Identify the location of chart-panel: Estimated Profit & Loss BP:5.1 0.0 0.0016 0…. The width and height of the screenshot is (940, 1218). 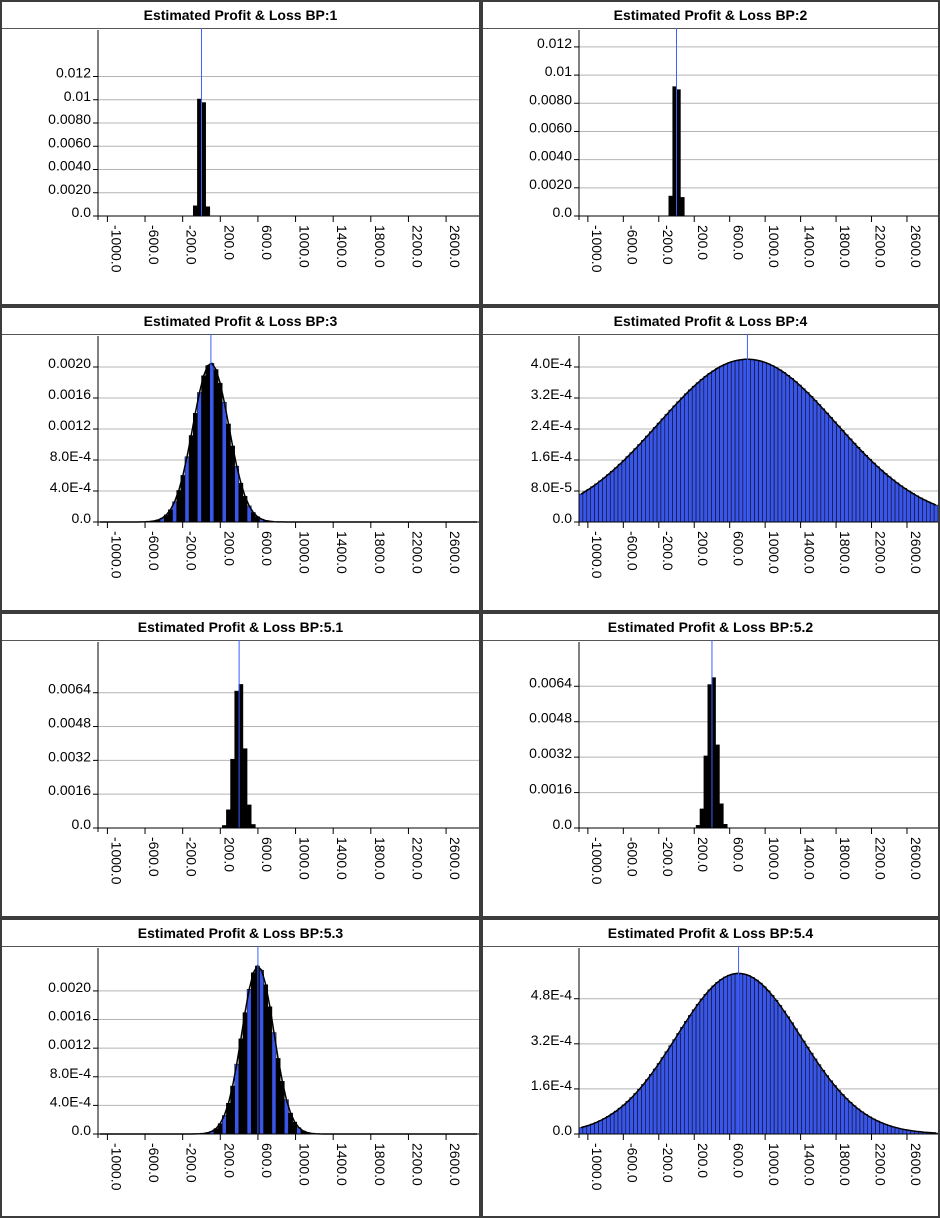
(240, 765).